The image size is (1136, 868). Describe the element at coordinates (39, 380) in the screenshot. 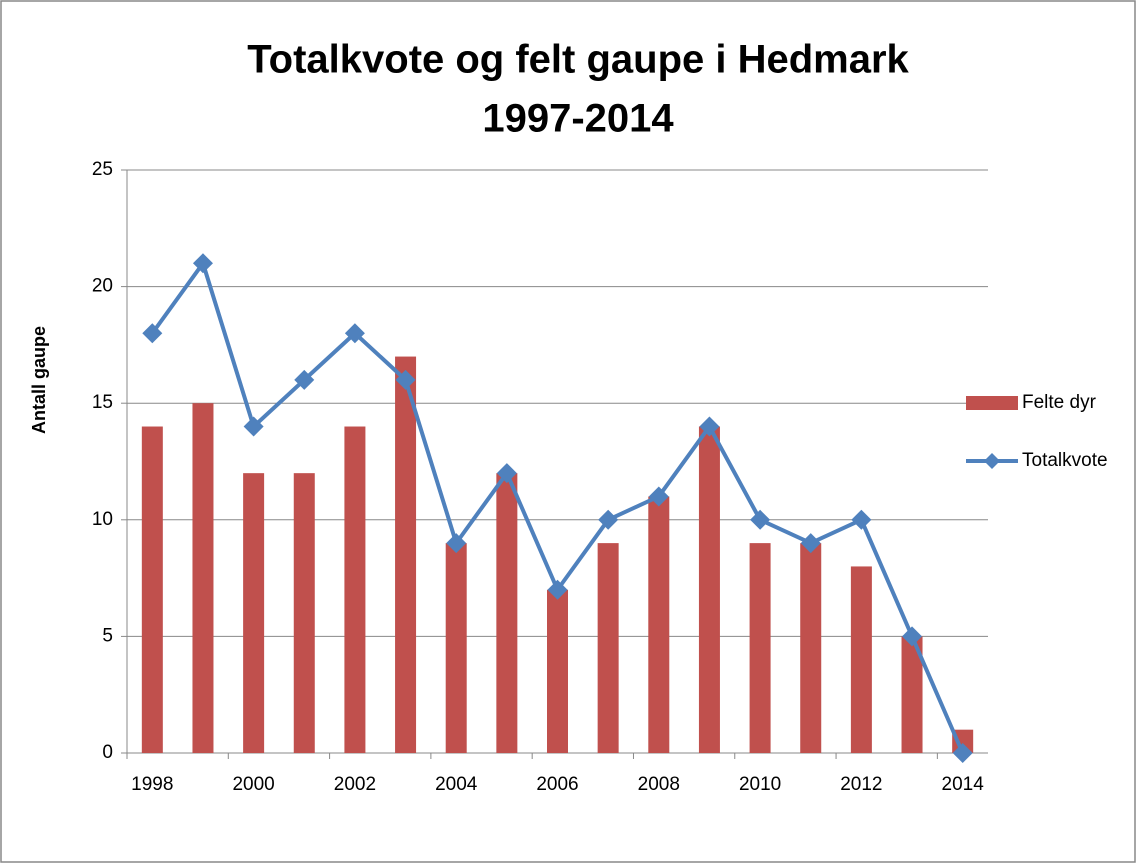

I see `y-axis-label: Antall gaupe` at that location.